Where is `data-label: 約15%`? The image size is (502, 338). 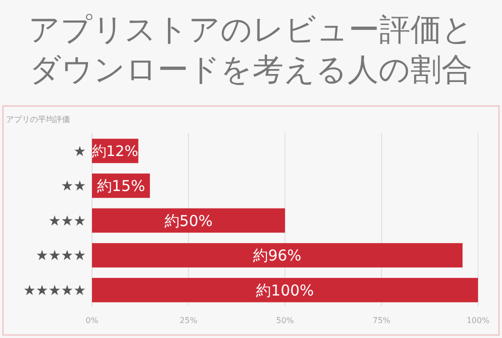 data-label: 約15% is located at coordinates (121, 185).